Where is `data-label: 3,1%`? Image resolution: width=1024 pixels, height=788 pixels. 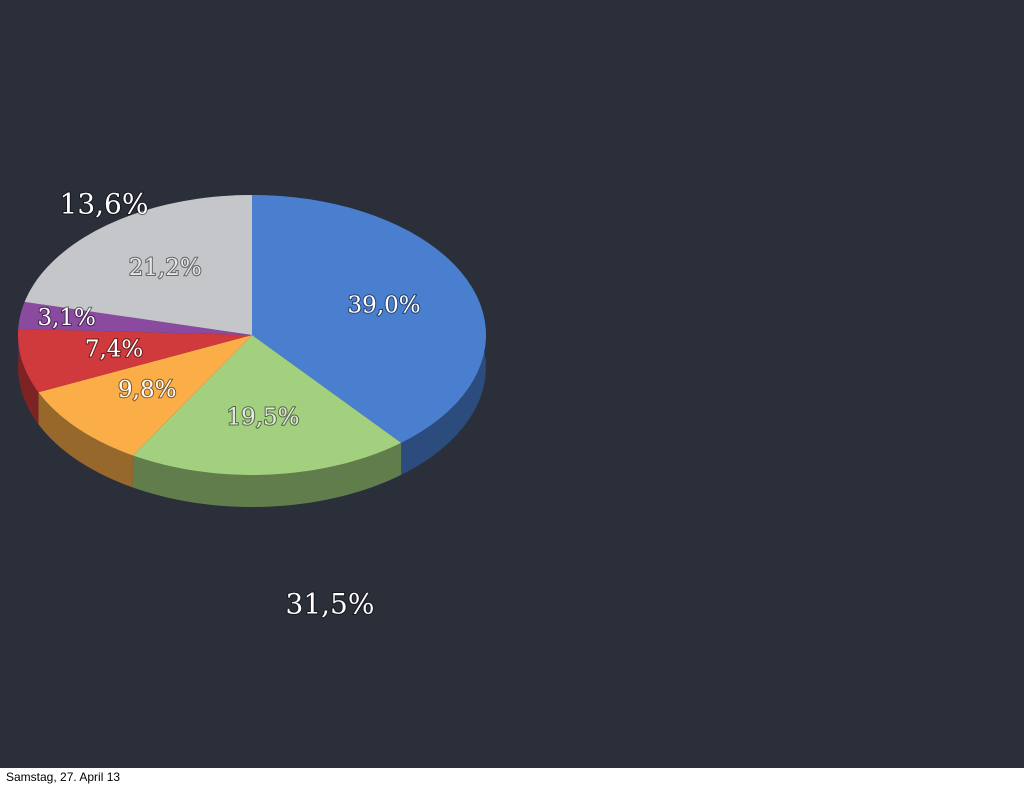
data-label: 3,1% is located at coordinates (66, 318).